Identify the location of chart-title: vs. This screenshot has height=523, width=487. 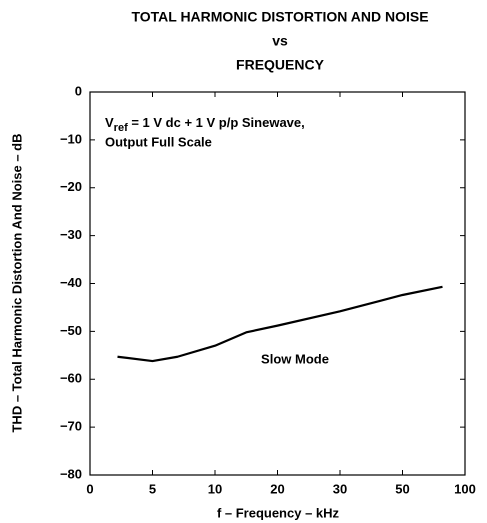
(280, 41).